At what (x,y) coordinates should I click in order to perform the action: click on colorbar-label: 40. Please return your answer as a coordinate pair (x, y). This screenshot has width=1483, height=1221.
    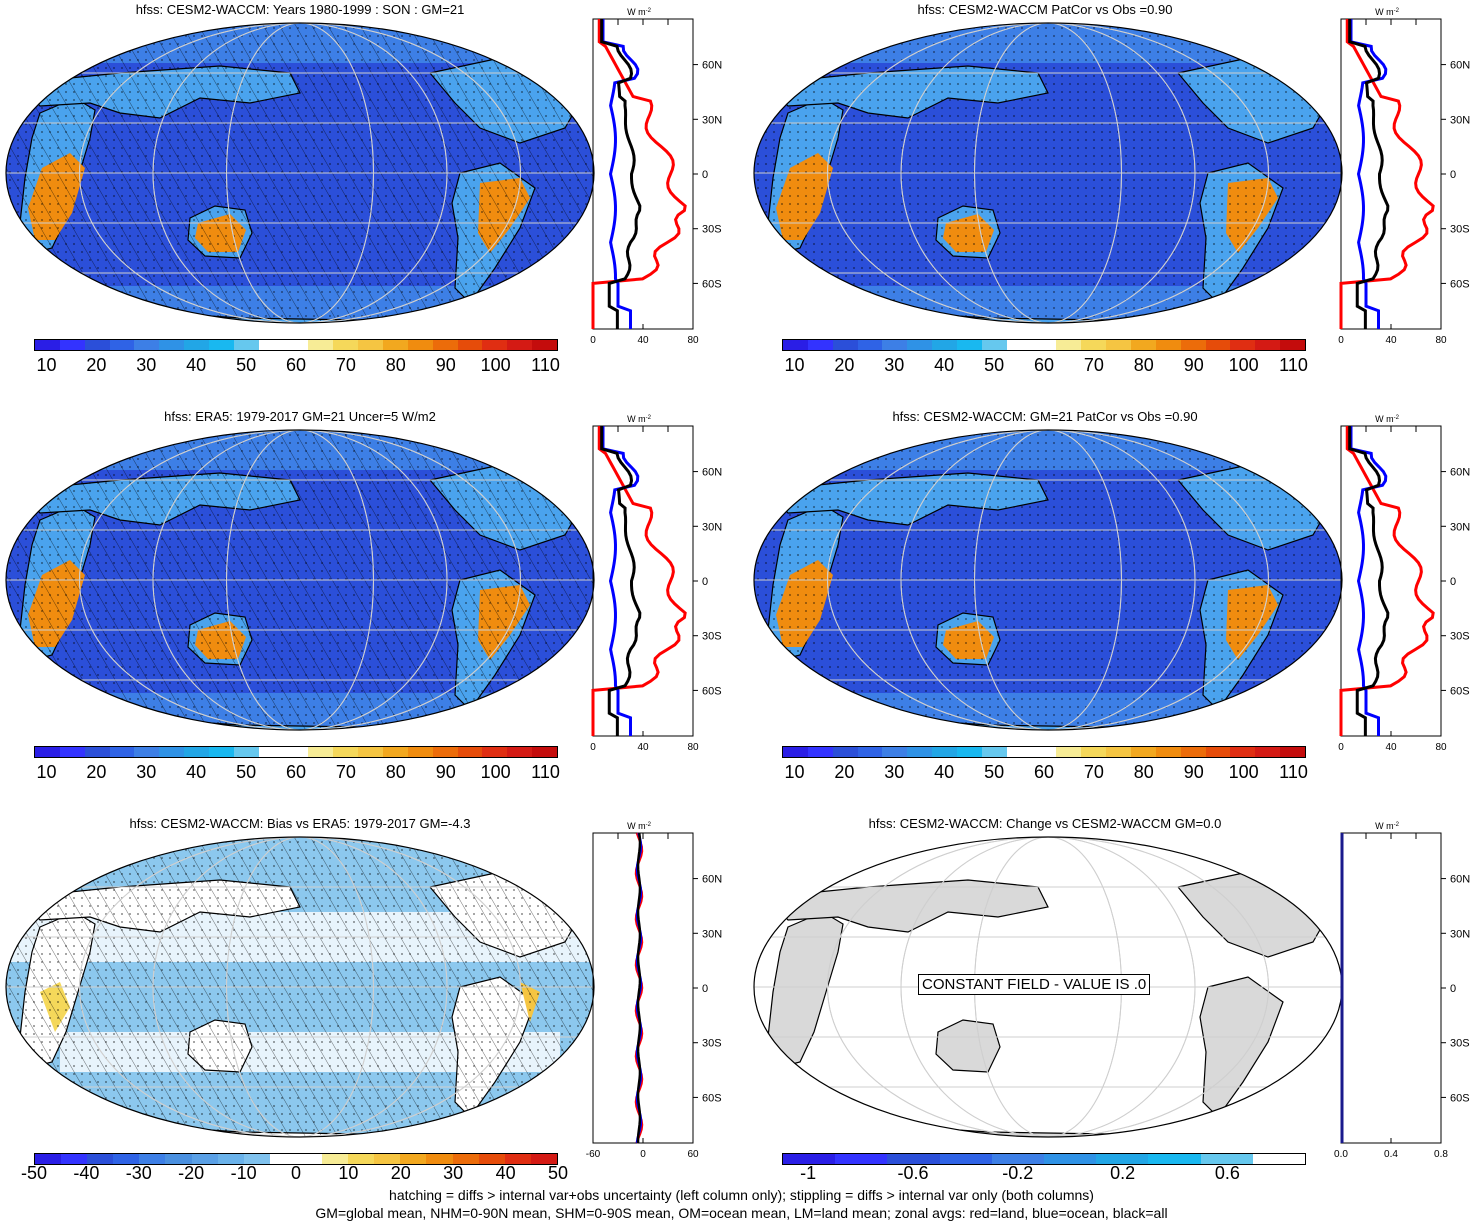
    Looking at the image, I should click on (944, 772).